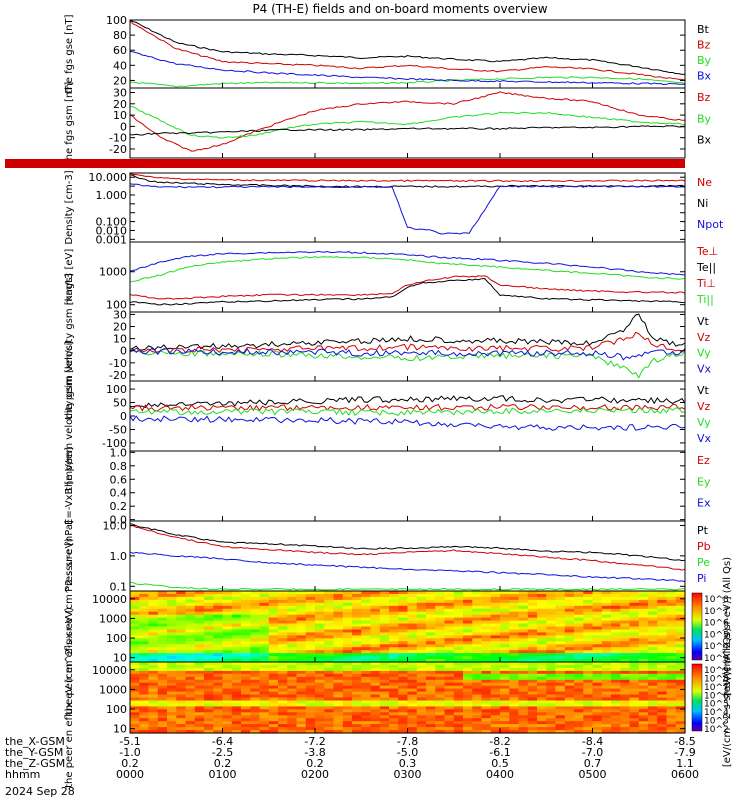 This screenshot has height=804, width=750. What do you see at coordinates (408, 698) in the screenshot?
I see `peer_spectrogram-cells` at bounding box center [408, 698].